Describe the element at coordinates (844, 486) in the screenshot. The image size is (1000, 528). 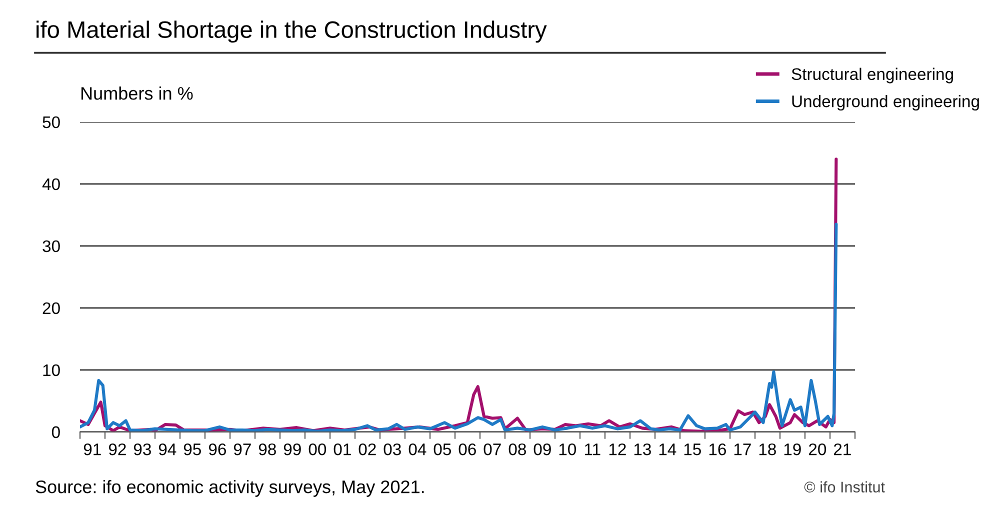
I see `text: © ifo Institut` at that location.